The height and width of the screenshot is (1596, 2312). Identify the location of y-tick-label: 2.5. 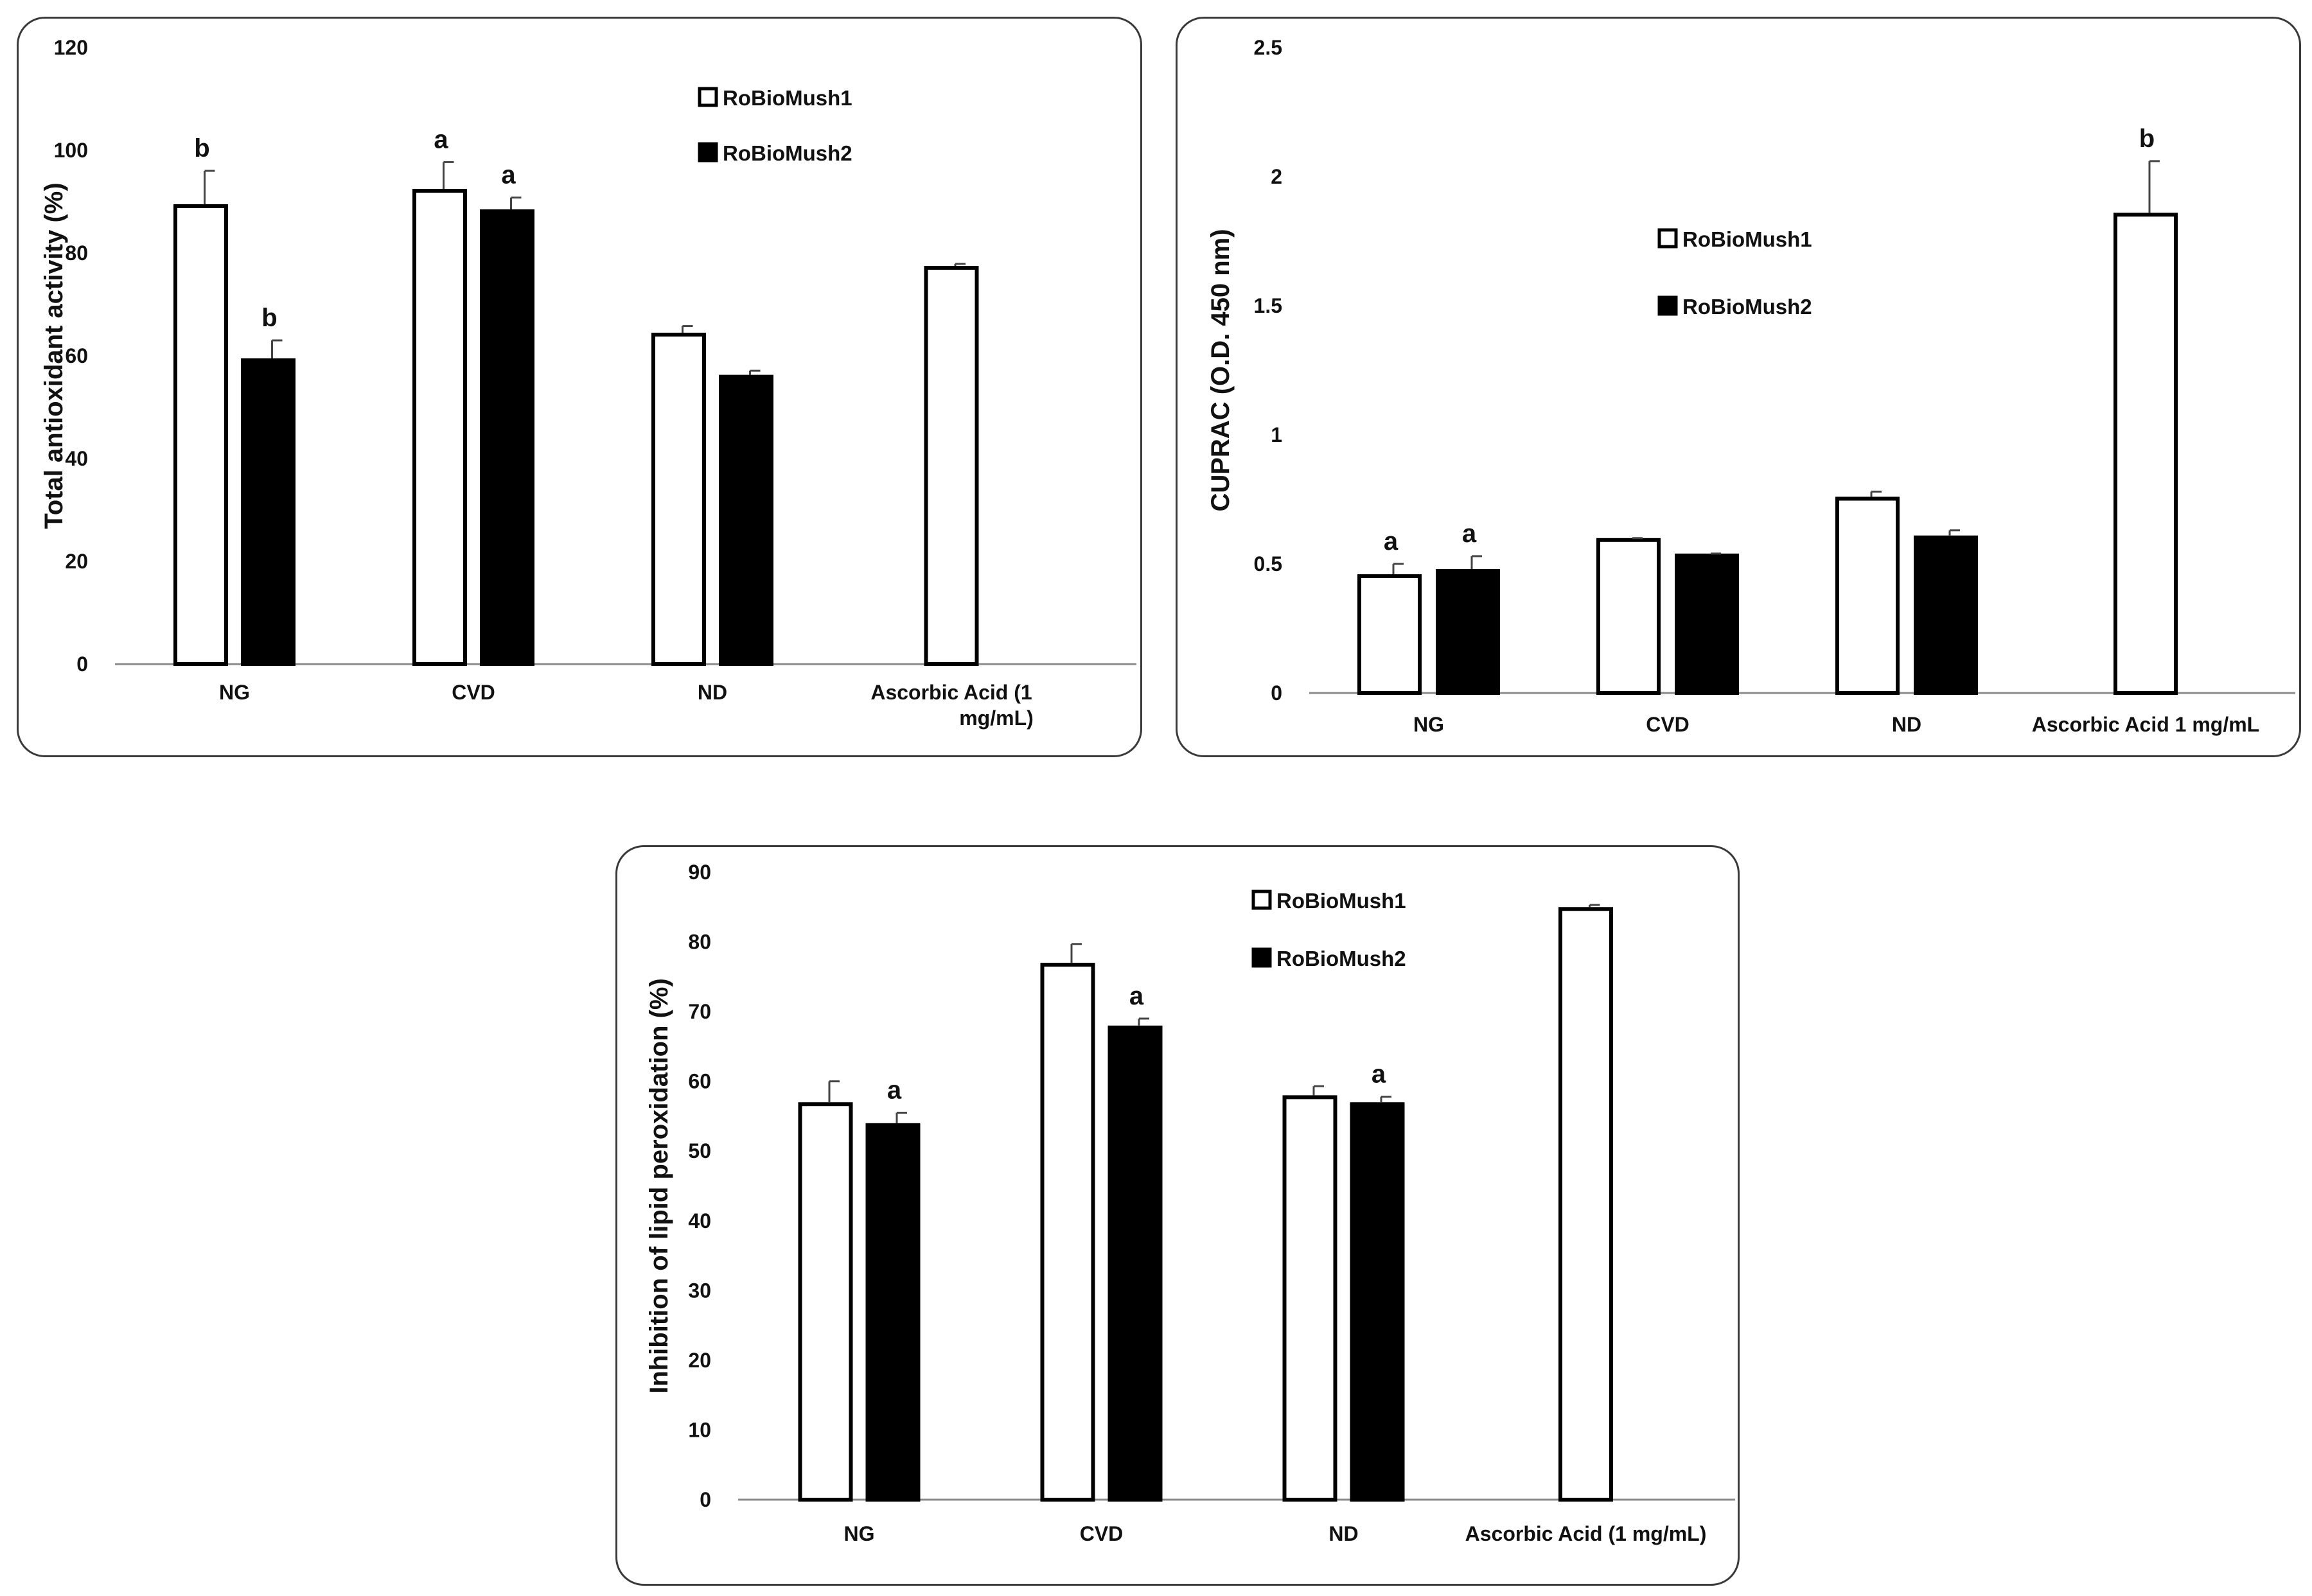
(1268, 48).